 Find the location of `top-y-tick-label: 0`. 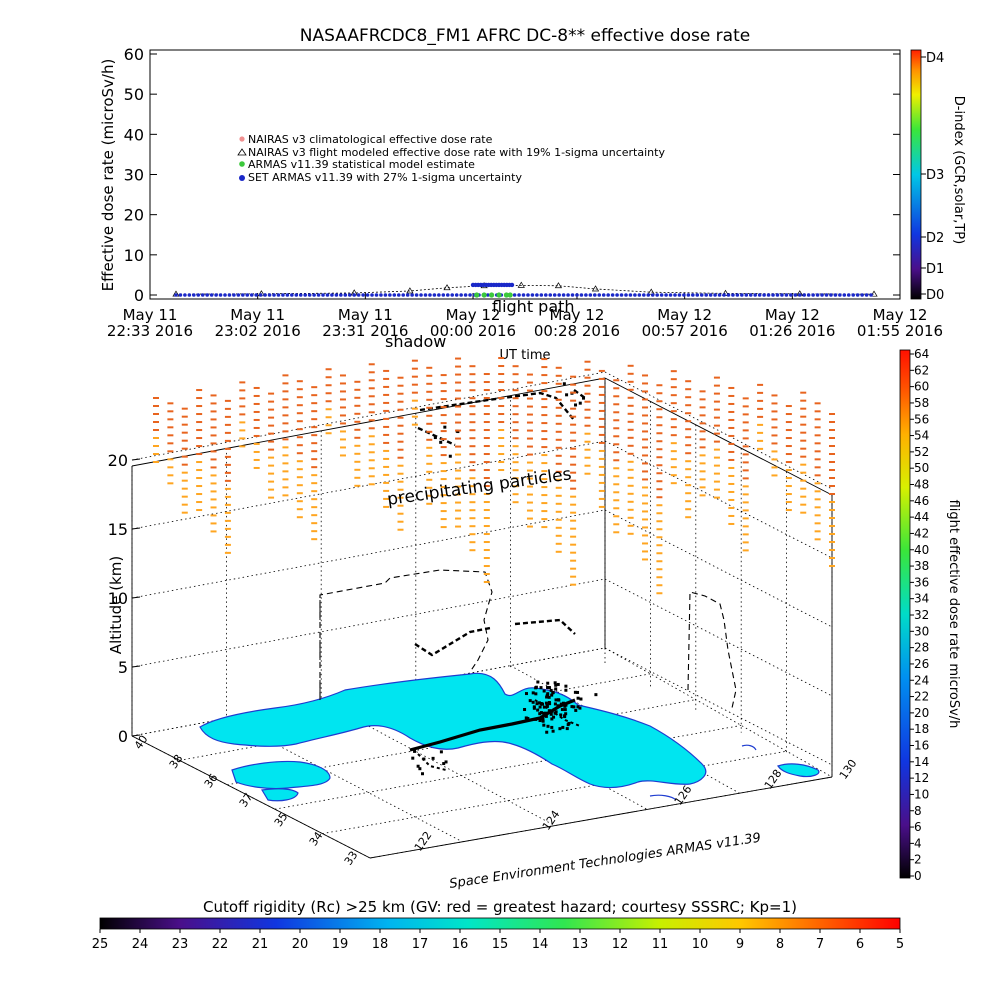

top-y-tick-label: 0 is located at coordinates (139, 295).